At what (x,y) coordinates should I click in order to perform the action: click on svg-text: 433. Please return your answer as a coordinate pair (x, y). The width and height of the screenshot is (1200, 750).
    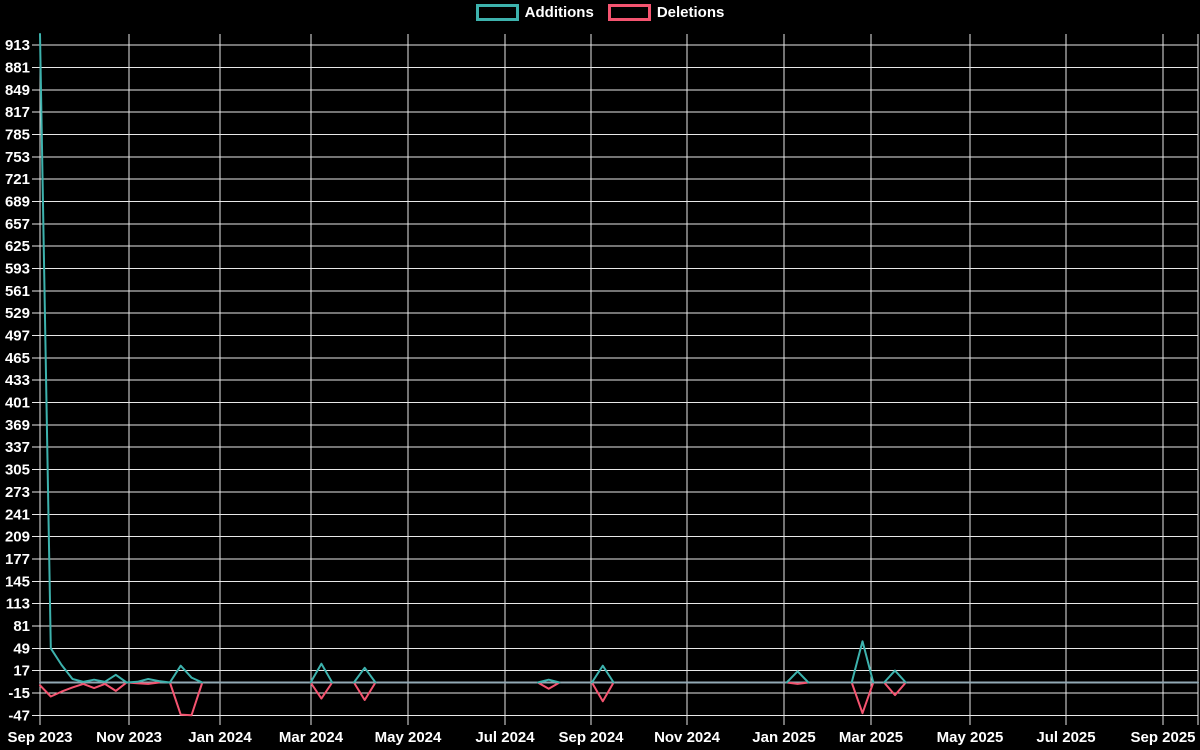
    Looking at the image, I should click on (17, 380).